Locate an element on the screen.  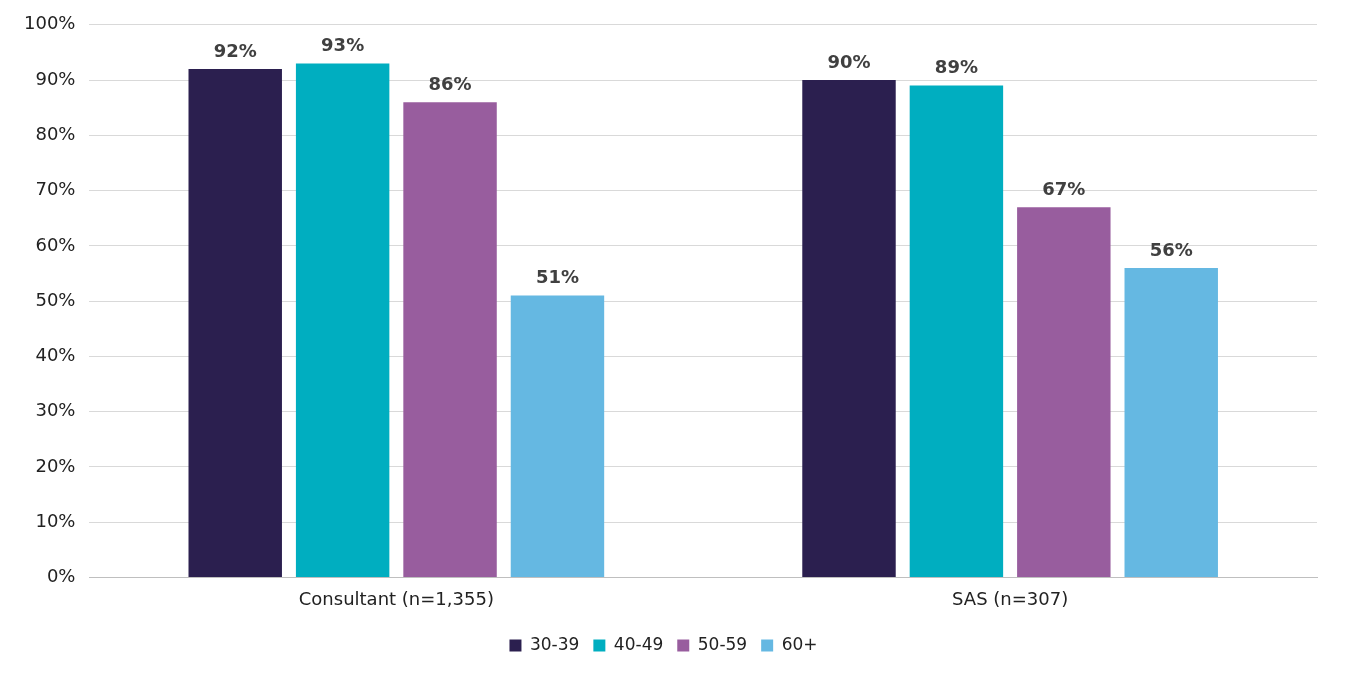
y-tick-label: 10% is located at coordinates (55, 520).